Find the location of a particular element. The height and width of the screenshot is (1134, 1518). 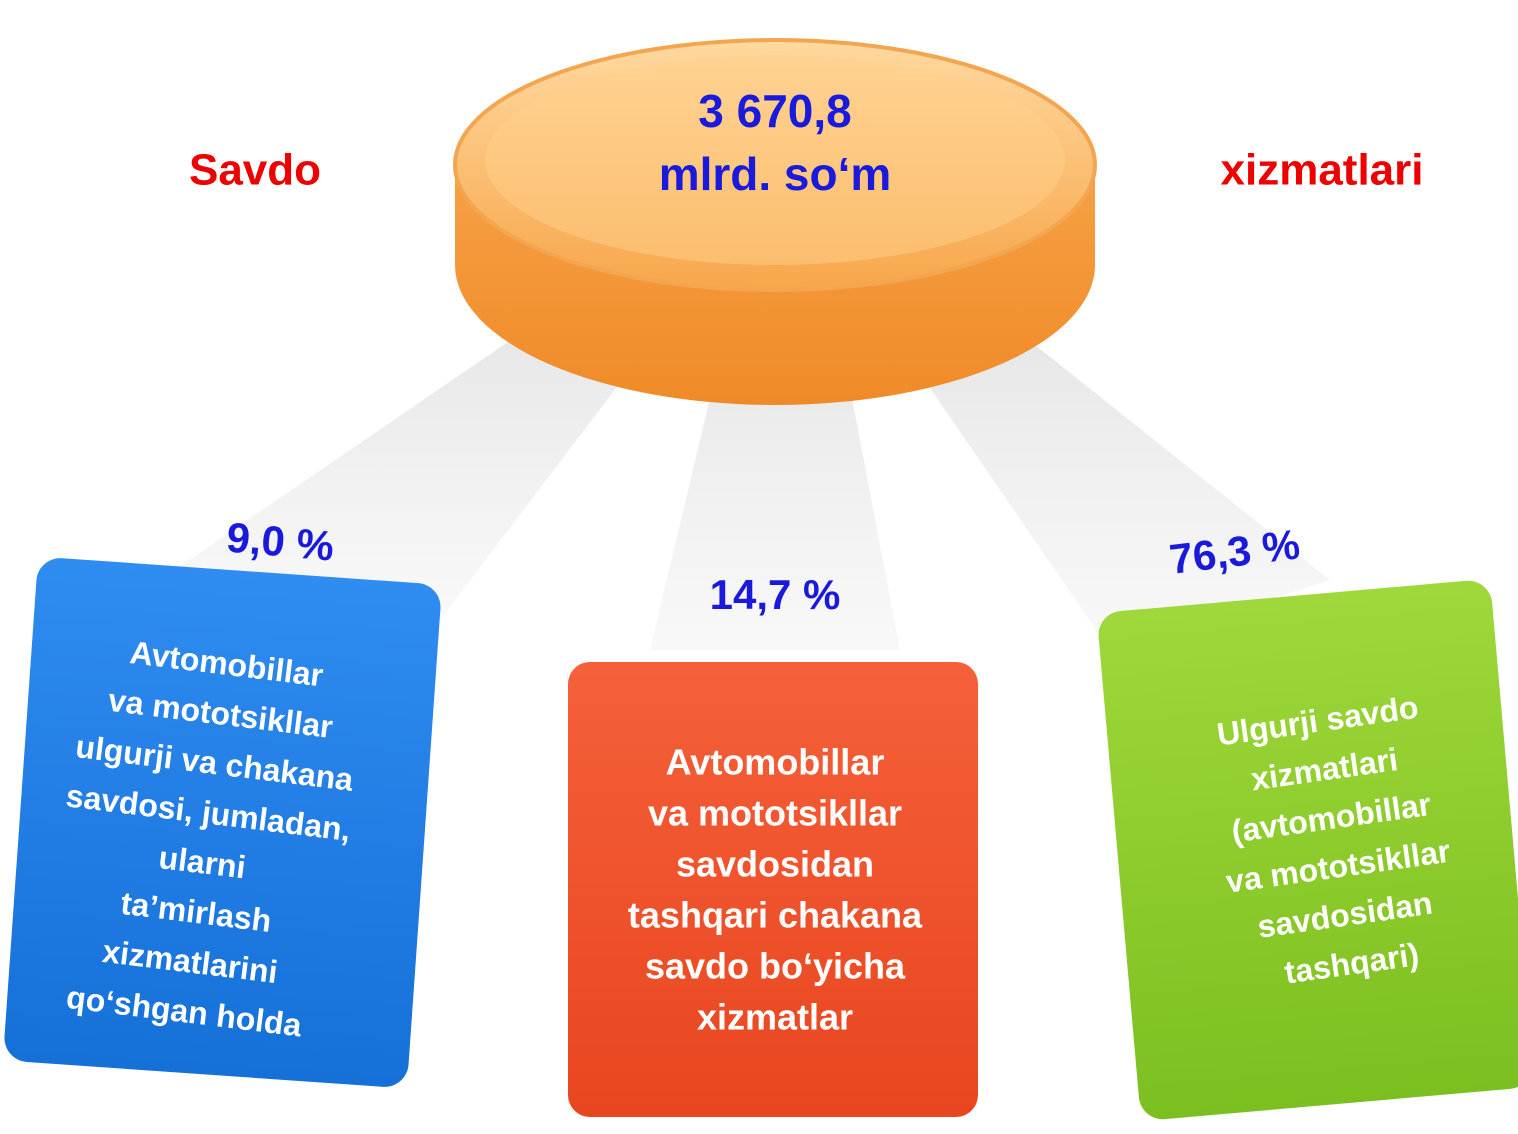

header-right: xizmatlari is located at coordinates (1322, 170).